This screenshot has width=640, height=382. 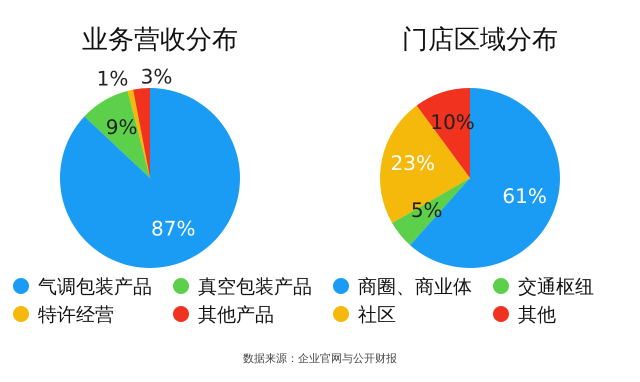 I want to click on chart-title: 业务营收分布, so click(x=160, y=40).